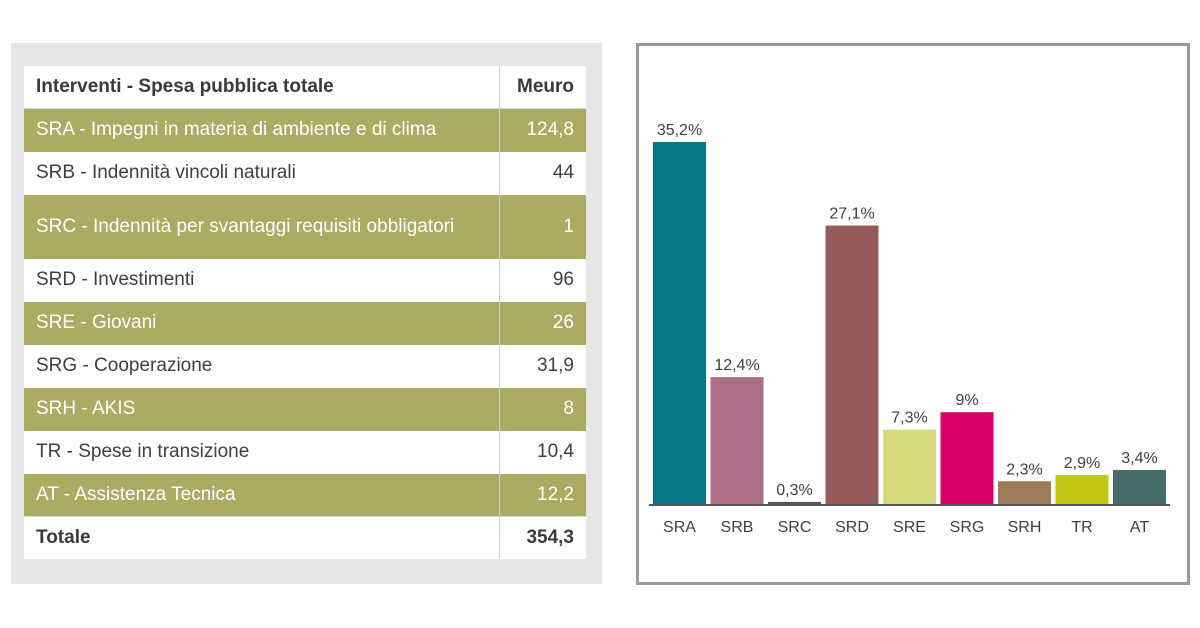  What do you see at coordinates (909, 467) in the screenshot?
I see `bar-sre` at bounding box center [909, 467].